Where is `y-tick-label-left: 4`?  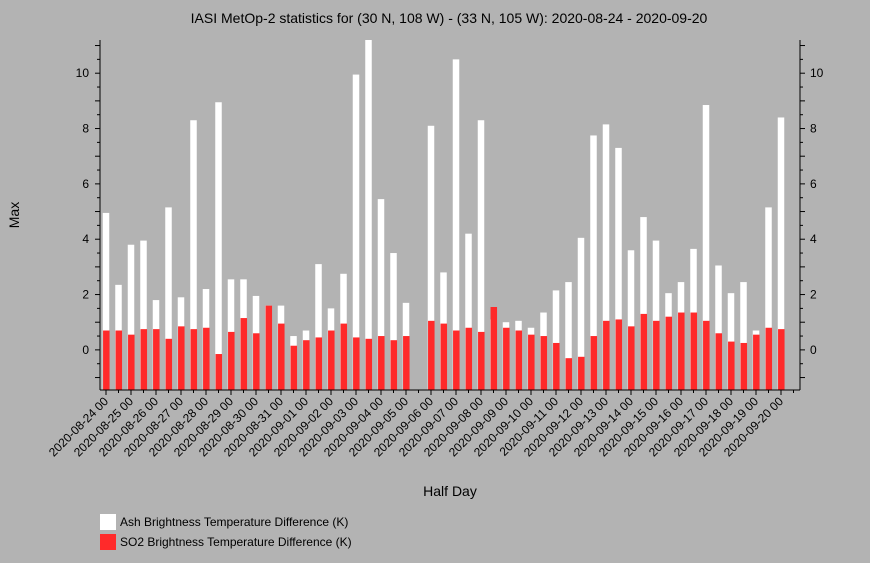
y-tick-label-left: 4 is located at coordinates (85, 239).